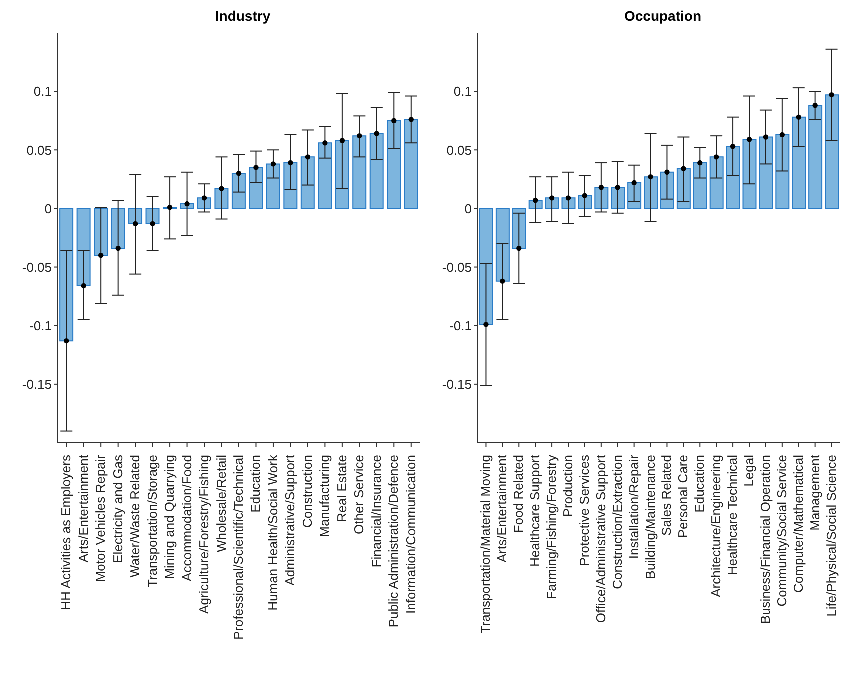 This screenshot has height=675, width=849. What do you see at coordinates (798, 523) in the screenshot?
I see `x-tick-label: Computer/Mathematical` at bounding box center [798, 523].